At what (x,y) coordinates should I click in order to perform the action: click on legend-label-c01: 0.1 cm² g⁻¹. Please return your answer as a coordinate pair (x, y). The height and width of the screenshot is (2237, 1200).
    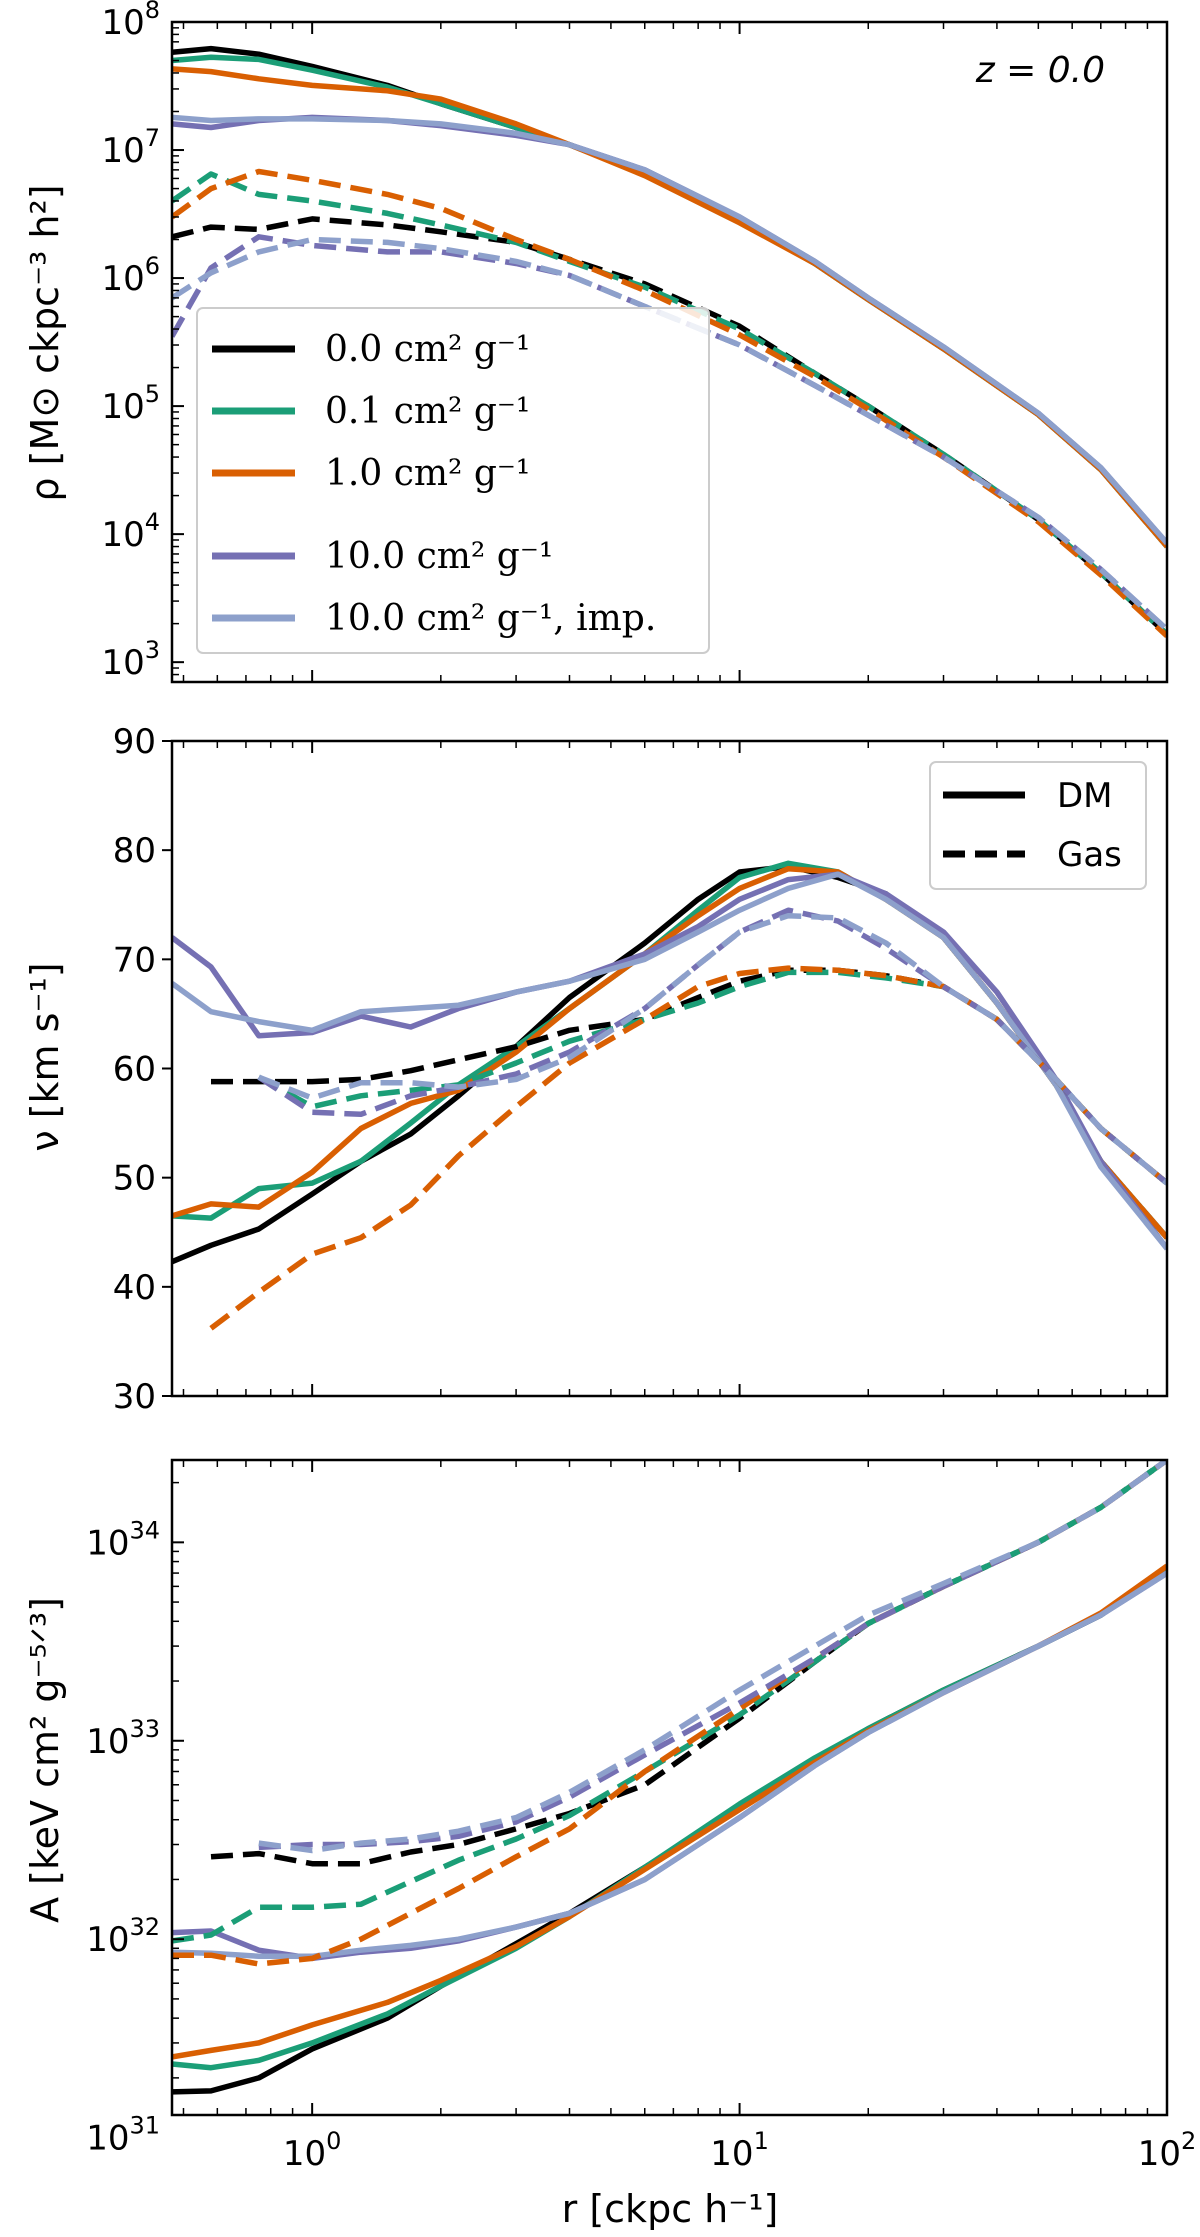
    Looking at the image, I should click on (427, 411).